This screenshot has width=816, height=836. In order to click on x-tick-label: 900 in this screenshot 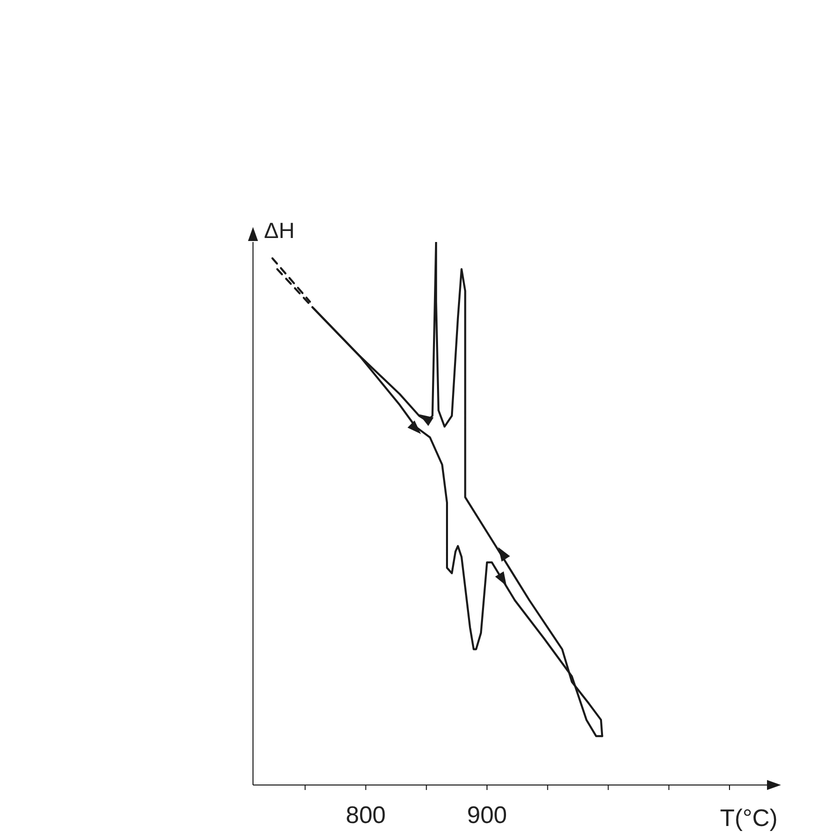, I will do `click(487, 816)`.